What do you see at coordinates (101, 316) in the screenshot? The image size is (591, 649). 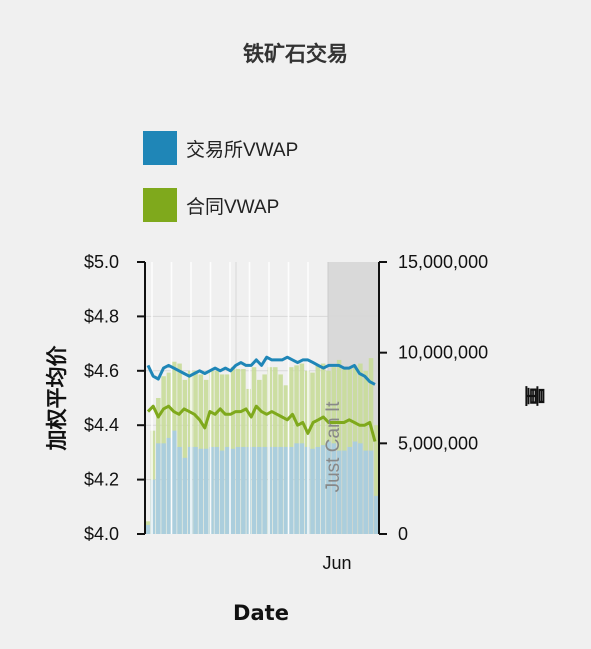 I see `y-tick-label: $4.8` at bounding box center [101, 316].